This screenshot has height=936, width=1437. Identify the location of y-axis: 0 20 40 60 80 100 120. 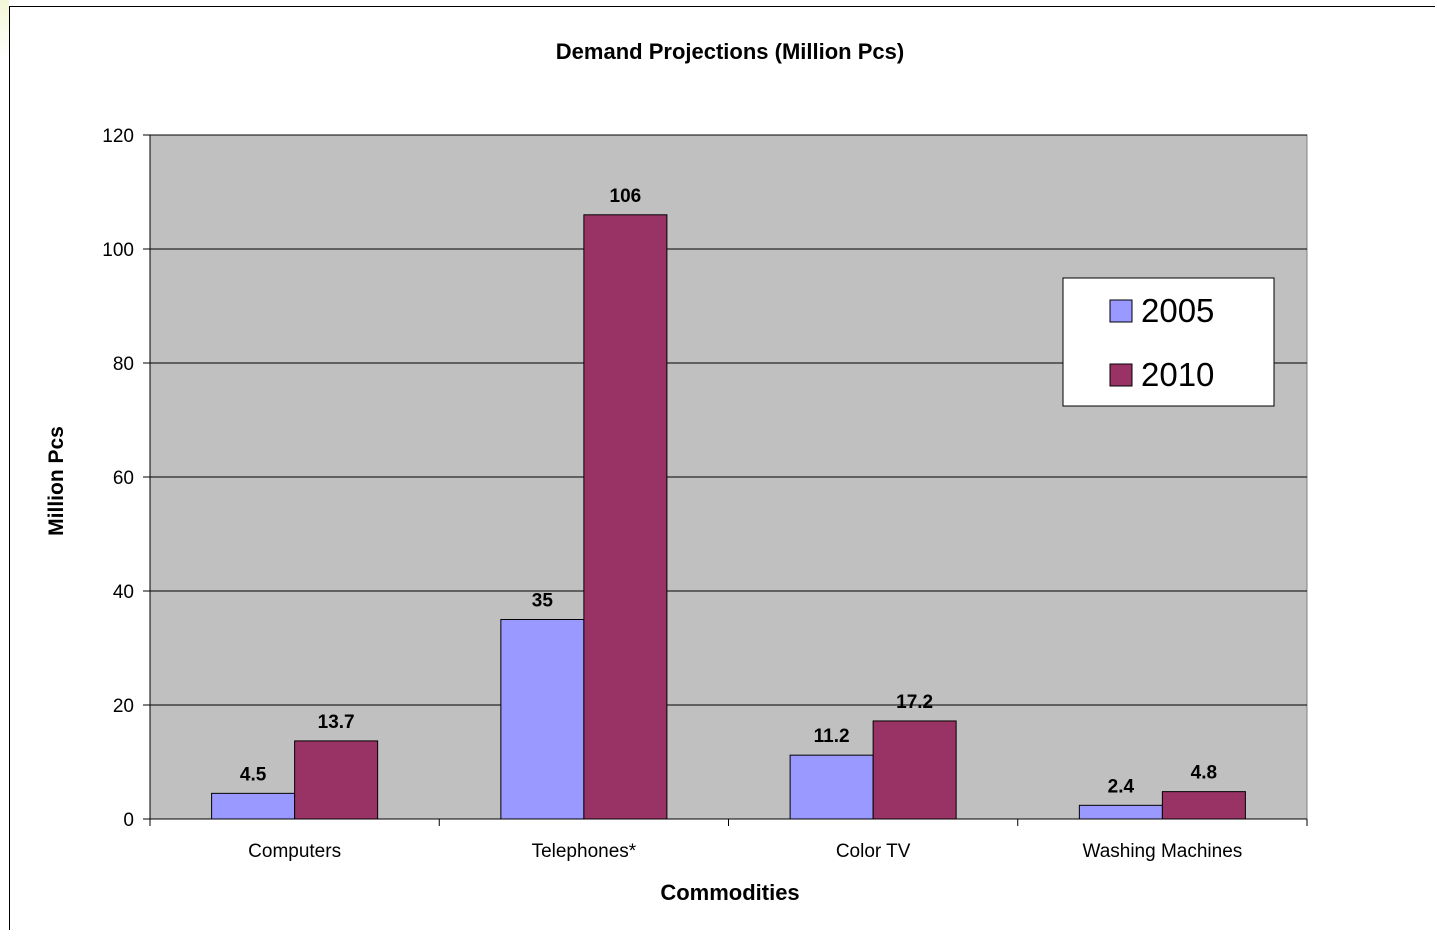
(126, 478).